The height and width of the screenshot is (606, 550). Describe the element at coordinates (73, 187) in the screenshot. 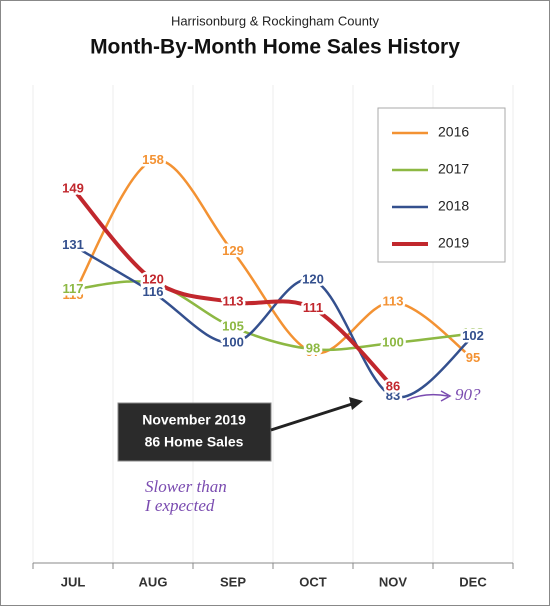

I see `data-label: 149` at that location.